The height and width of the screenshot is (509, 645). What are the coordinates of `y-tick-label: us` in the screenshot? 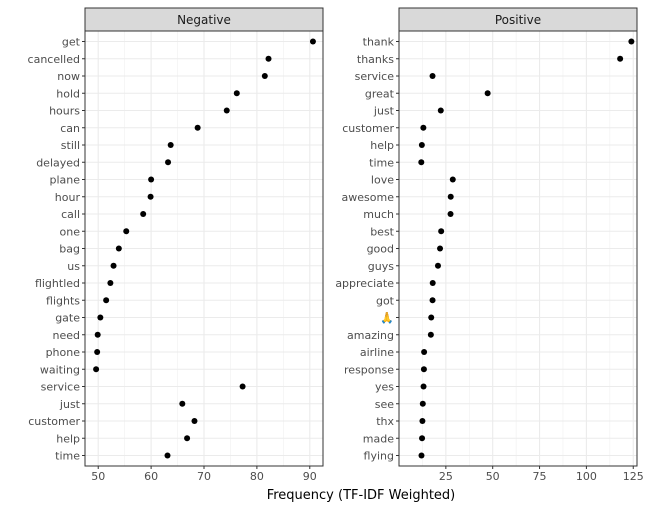 It's located at (73, 266).